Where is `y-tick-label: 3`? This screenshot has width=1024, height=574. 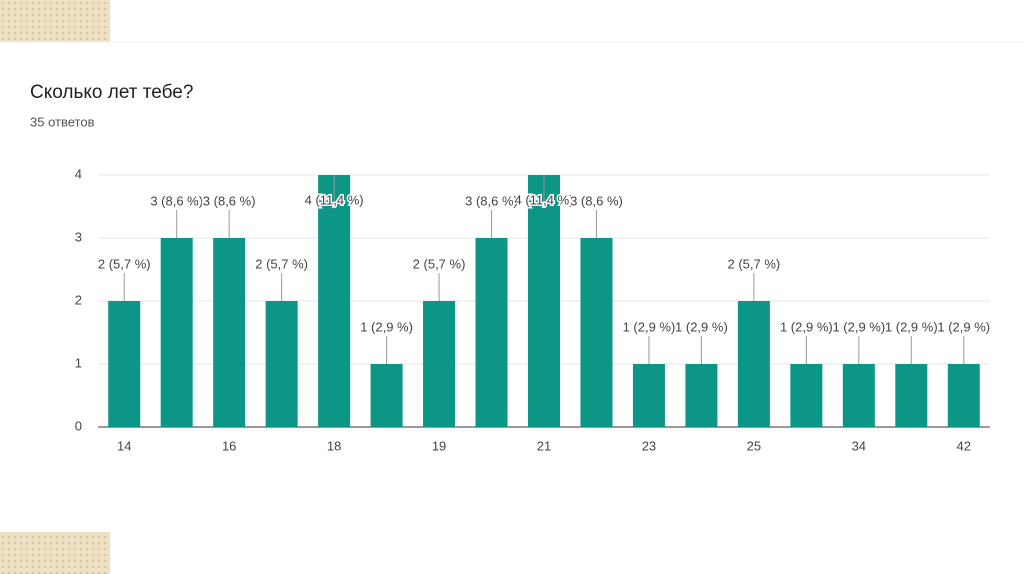 y-tick-label: 3 is located at coordinates (78, 236).